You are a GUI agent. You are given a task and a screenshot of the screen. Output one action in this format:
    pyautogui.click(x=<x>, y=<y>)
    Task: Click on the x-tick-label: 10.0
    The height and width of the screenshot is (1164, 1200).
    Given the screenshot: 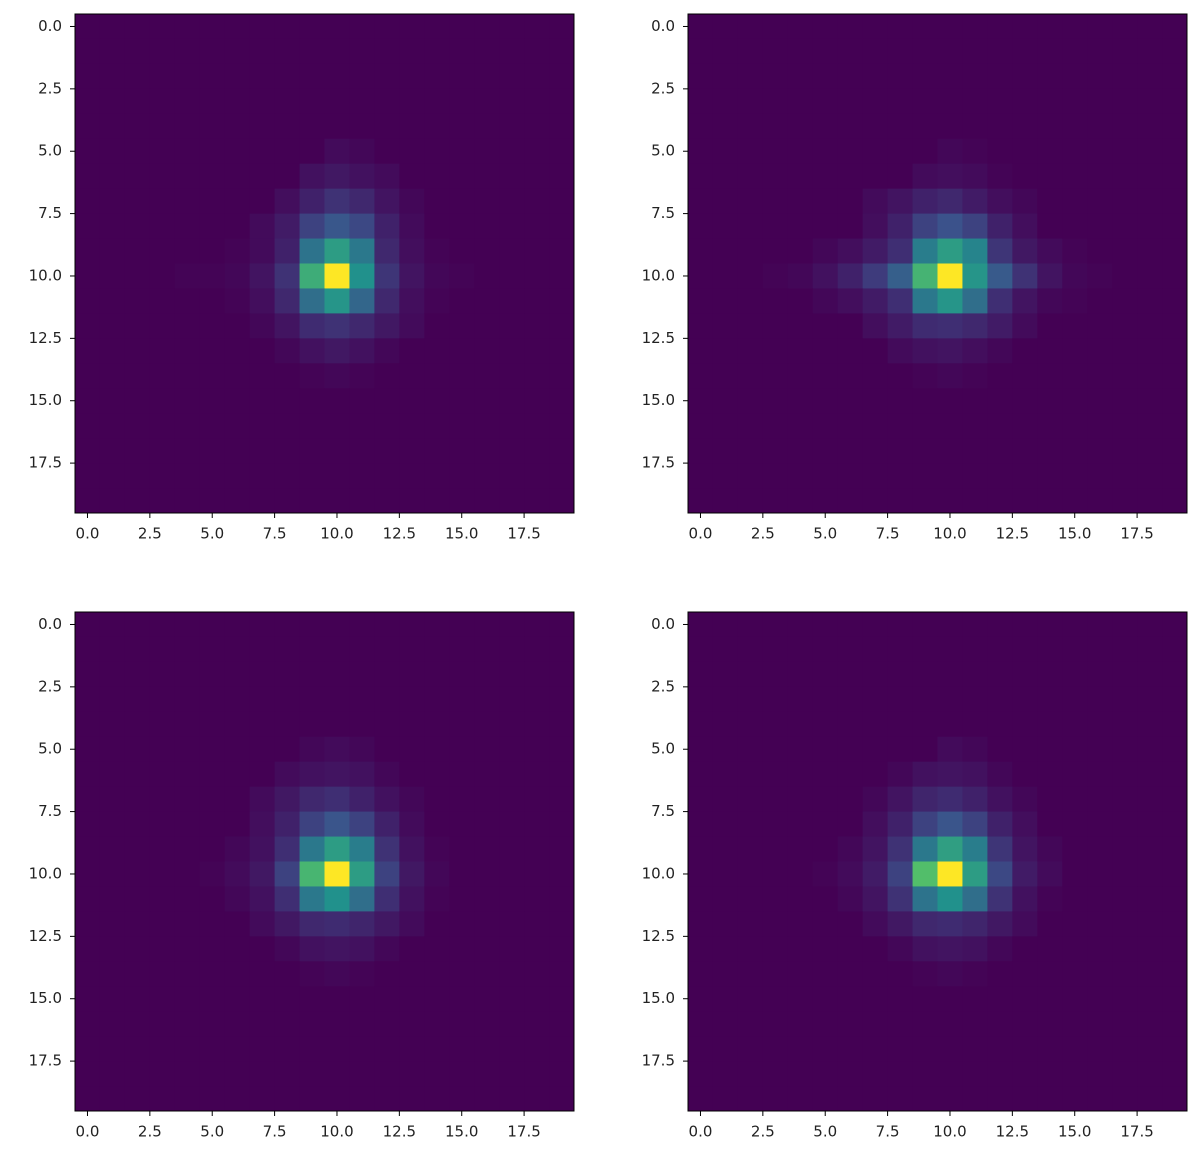 What is the action you would take?
    pyautogui.click(x=336, y=1132)
    